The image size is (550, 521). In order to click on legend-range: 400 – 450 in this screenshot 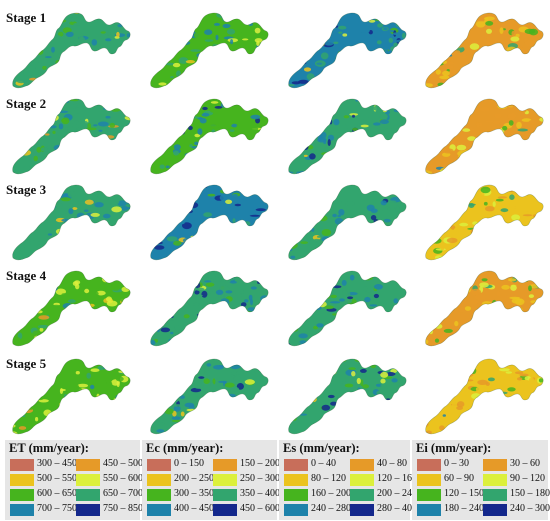, I will do `click(194, 508)`.